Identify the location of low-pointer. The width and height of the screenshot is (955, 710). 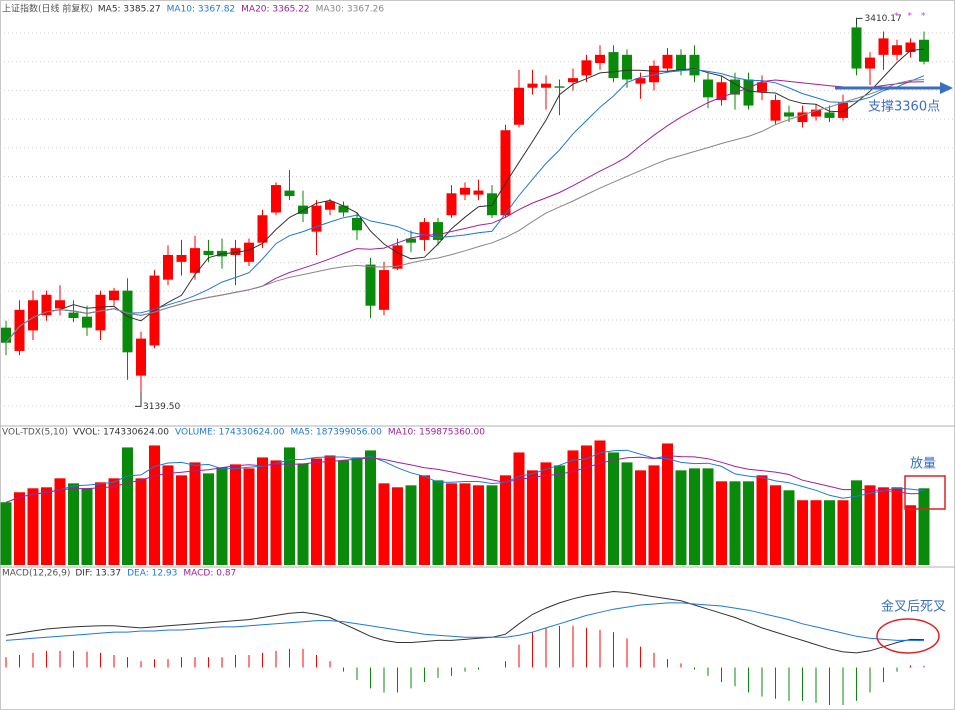
(138, 399).